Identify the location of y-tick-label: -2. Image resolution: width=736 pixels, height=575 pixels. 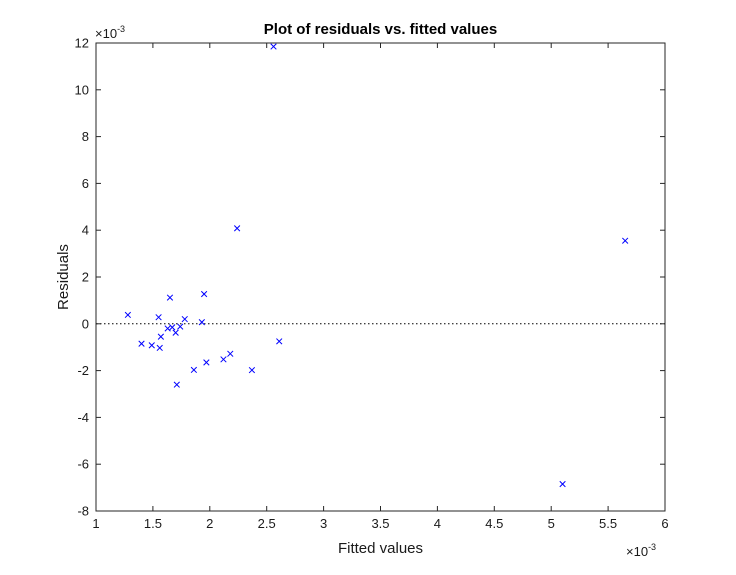
(83, 370).